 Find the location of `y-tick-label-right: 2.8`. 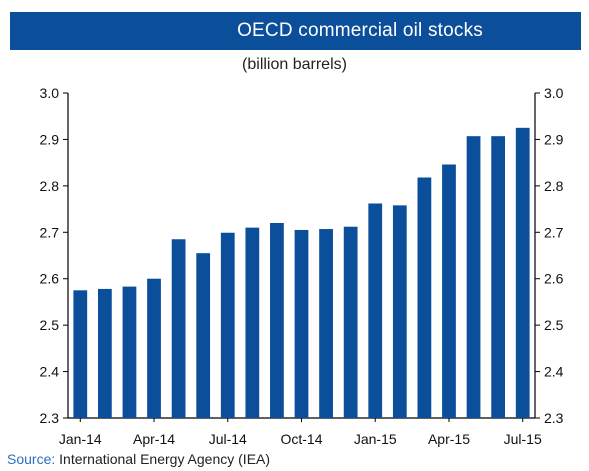

y-tick-label-right: 2.8 is located at coordinates (554, 186).